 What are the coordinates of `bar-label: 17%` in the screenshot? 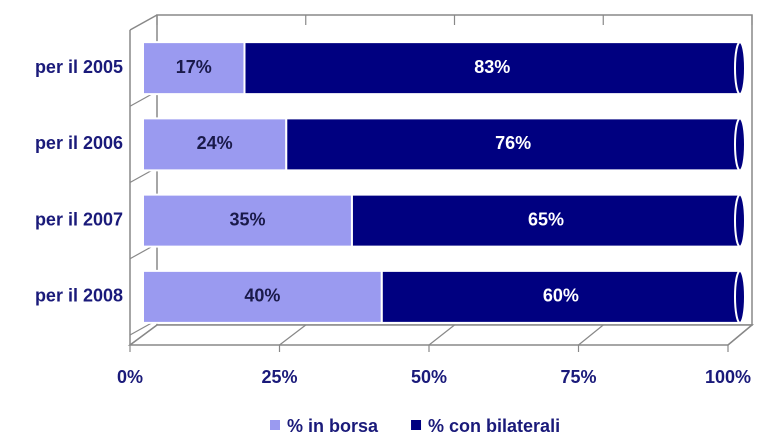 It's located at (194, 67).